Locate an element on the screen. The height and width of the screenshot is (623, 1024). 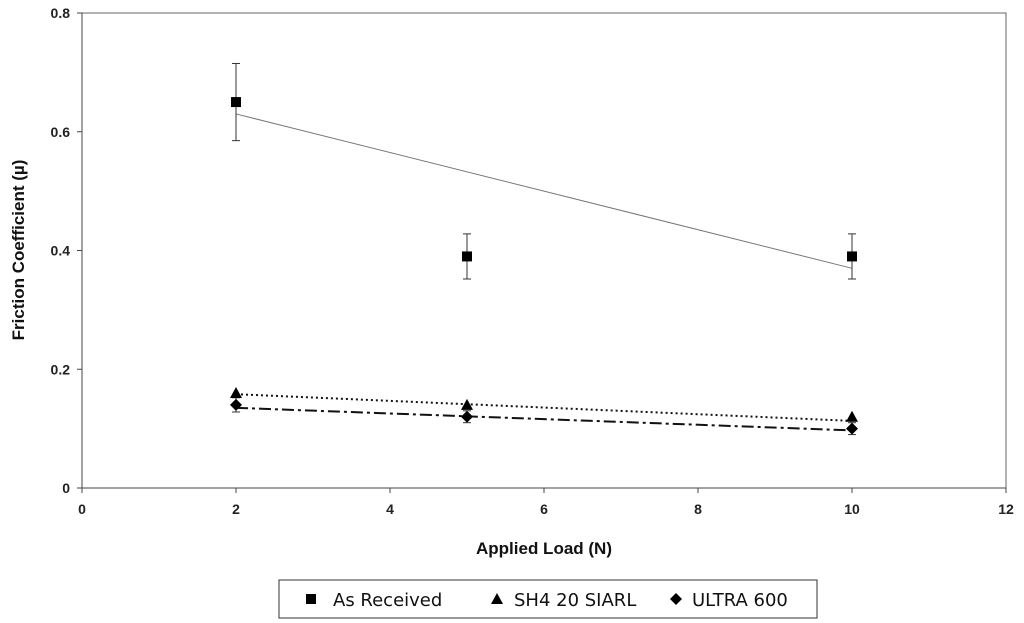
x-tick-label: 8 is located at coordinates (698, 509).